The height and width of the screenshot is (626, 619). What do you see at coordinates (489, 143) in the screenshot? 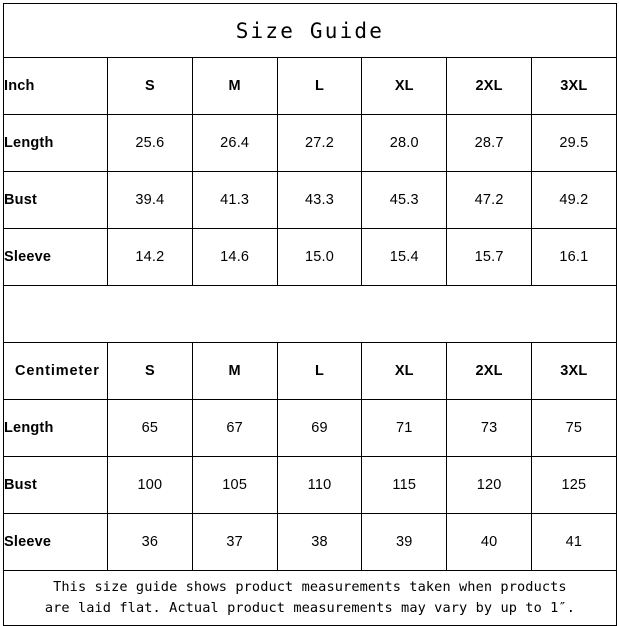
I see `cell-inch-length-2xl: 28.7` at bounding box center [489, 143].